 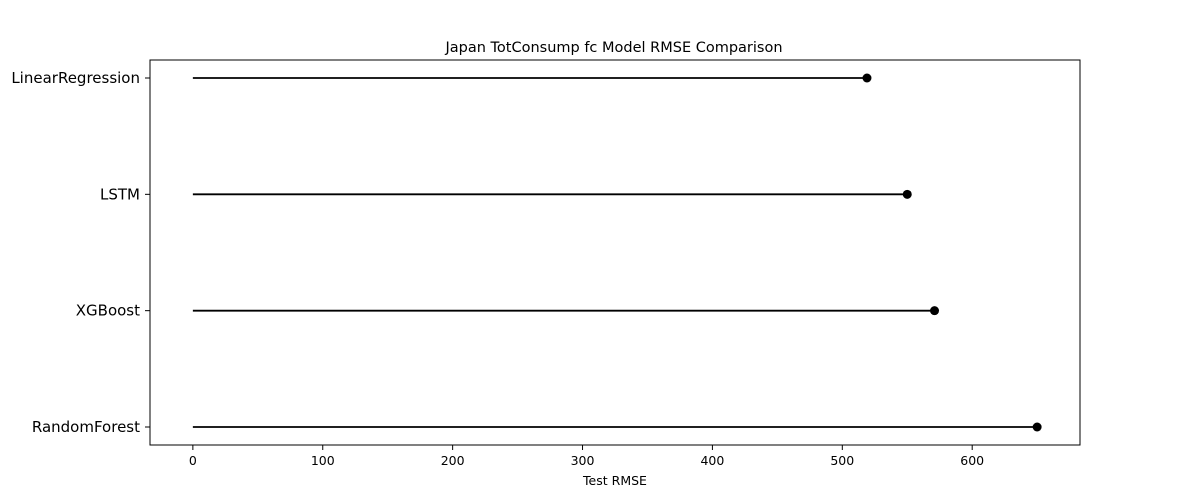 What do you see at coordinates (108, 311) in the screenshot?
I see `y-tick-label-xgboost: XGBoost` at bounding box center [108, 311].